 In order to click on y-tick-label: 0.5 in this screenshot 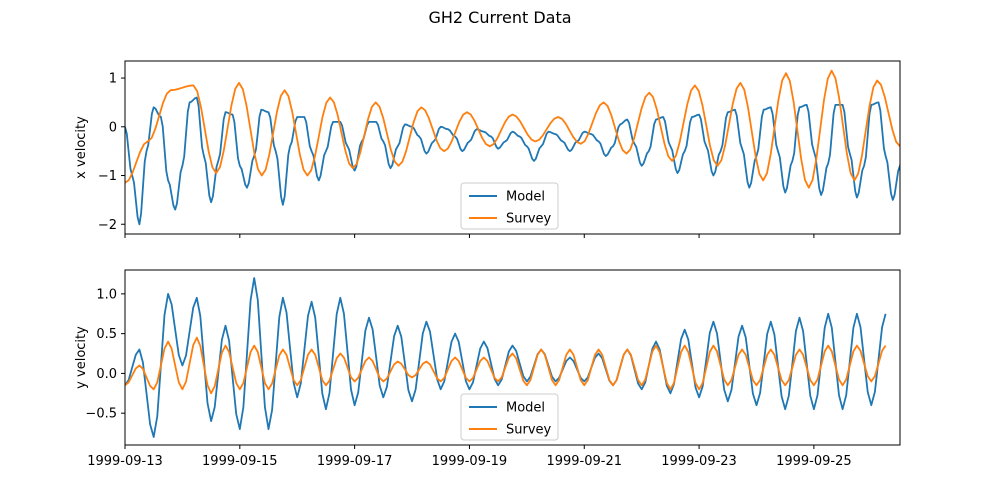, I will do `click(106, 334)`.